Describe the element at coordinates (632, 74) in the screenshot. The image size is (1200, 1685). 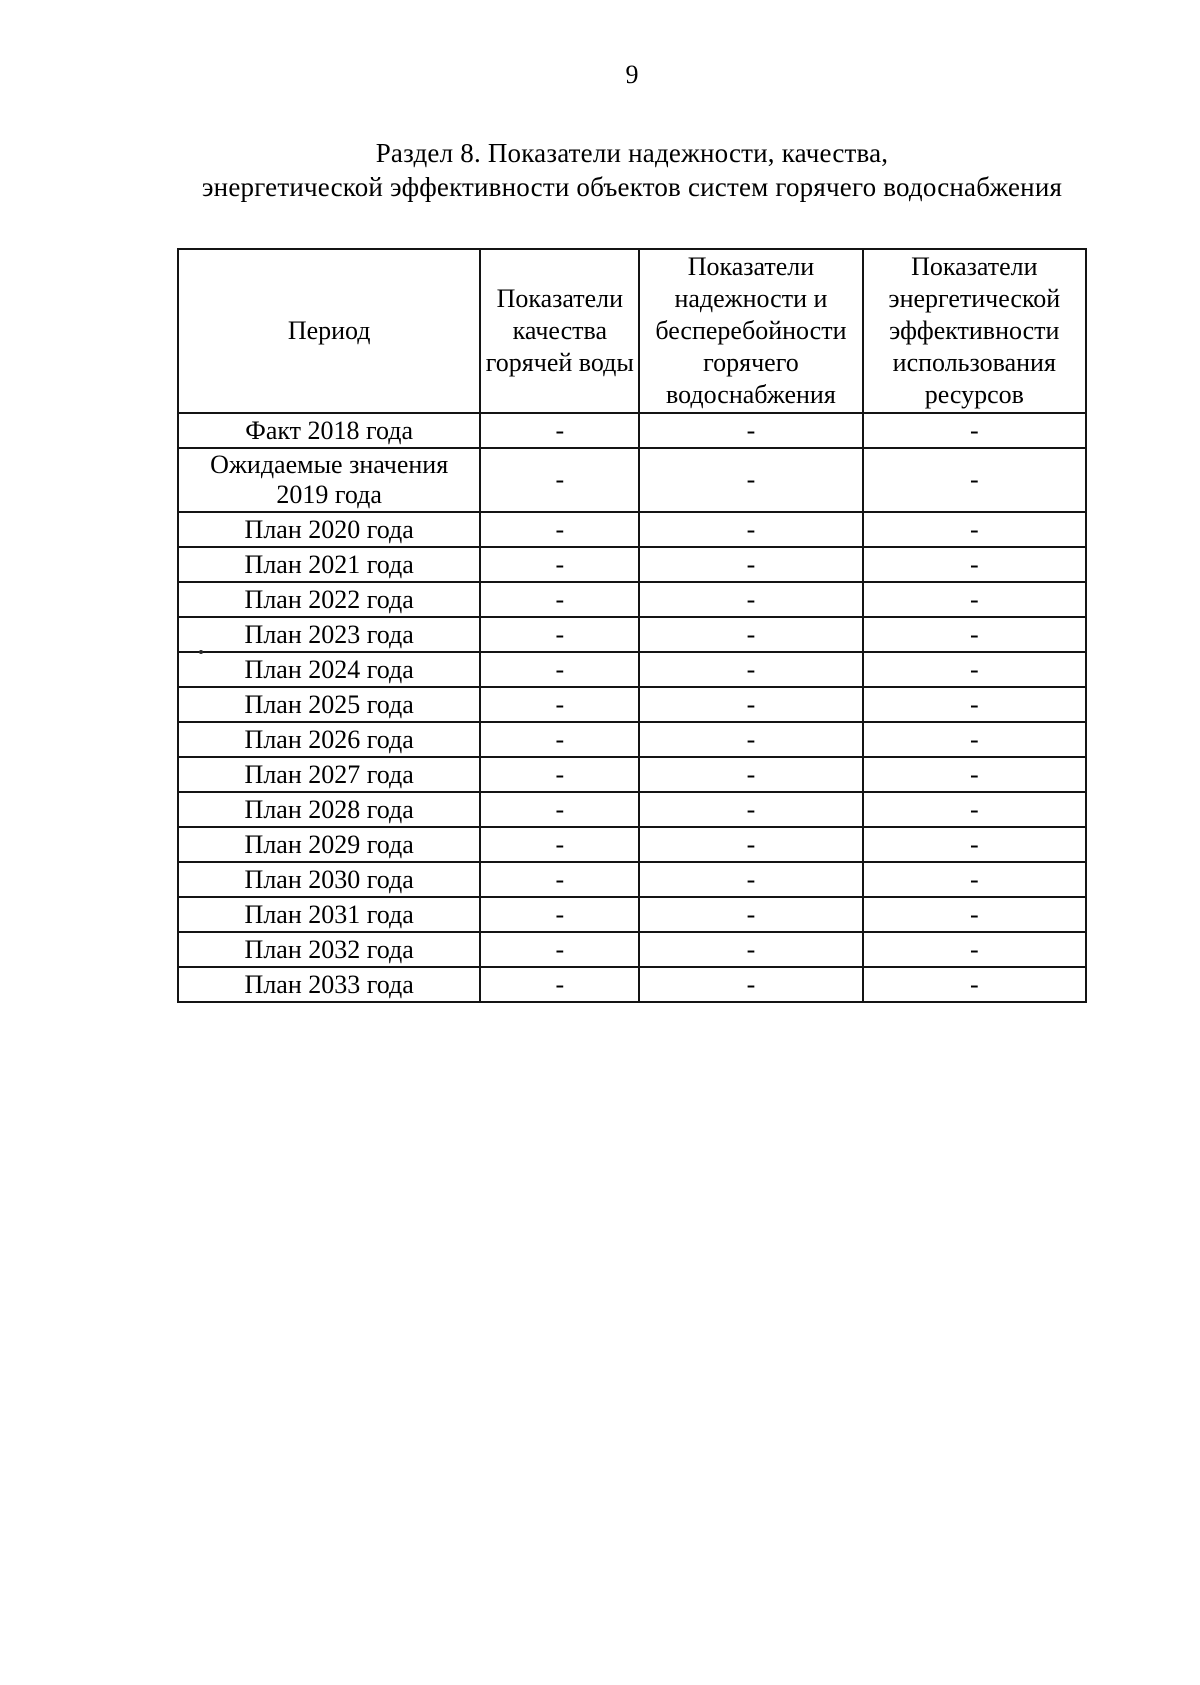
I see `page-number: 9` at that location.